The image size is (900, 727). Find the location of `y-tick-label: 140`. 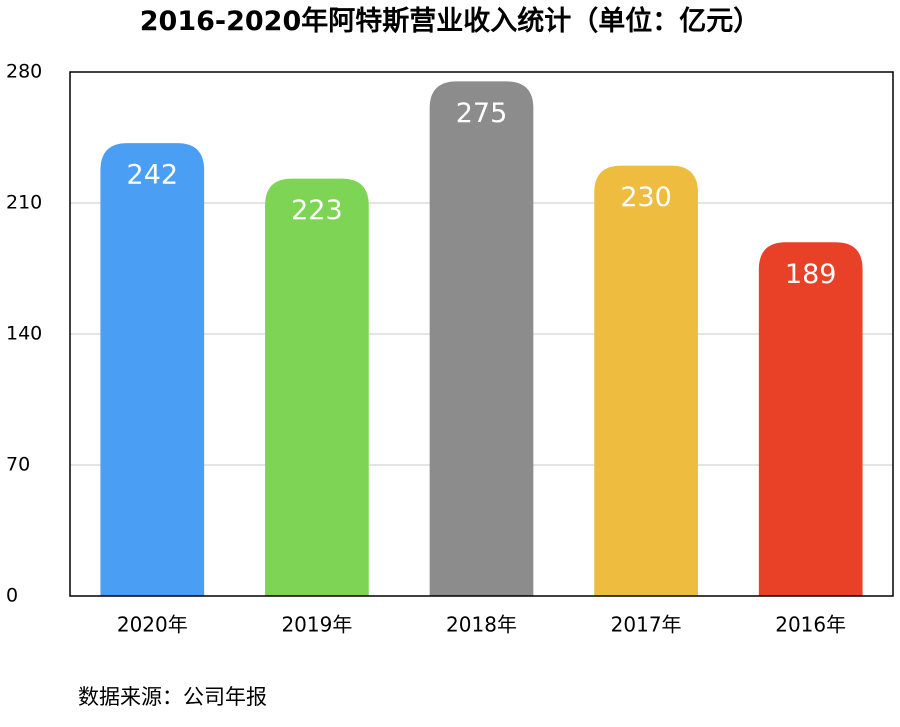

y-tick-label: 140 is located at coordinates (24, 334).